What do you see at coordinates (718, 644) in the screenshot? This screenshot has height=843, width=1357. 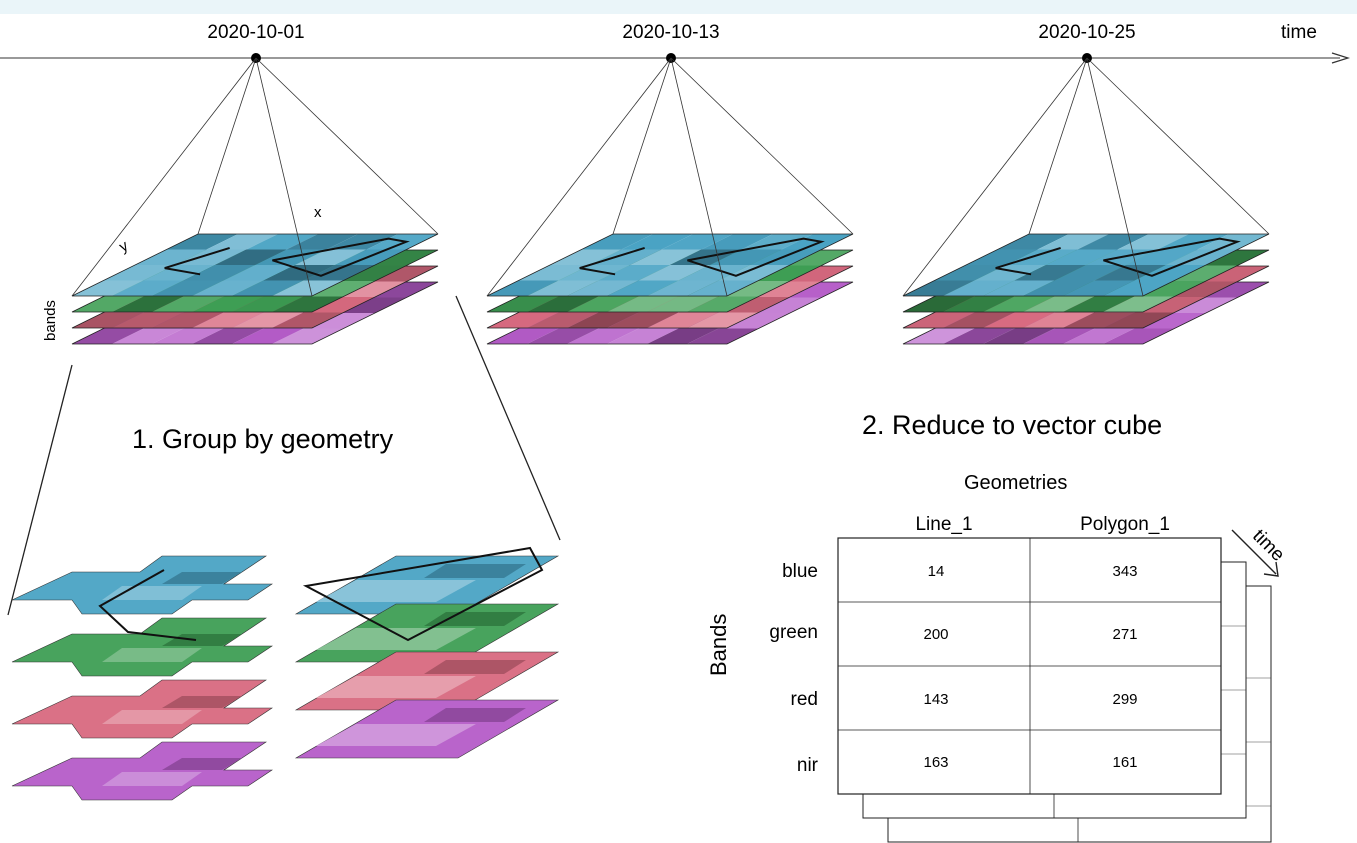 I see `bands-label: Bands` at bounding box center [718, 644].